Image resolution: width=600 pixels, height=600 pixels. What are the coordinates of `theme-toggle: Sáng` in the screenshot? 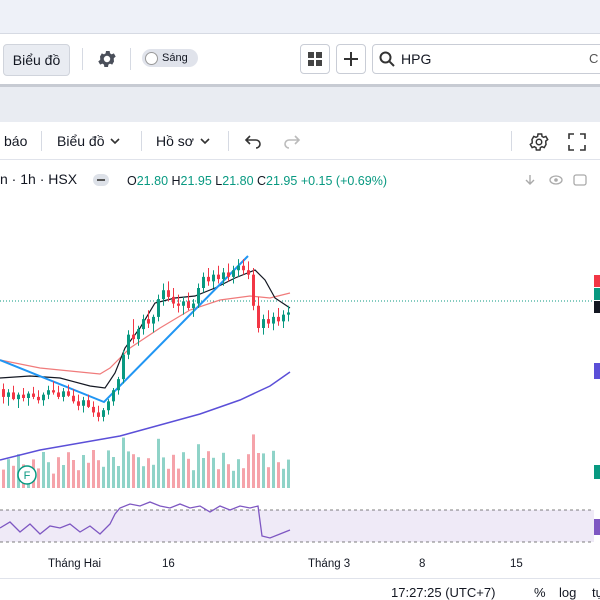 It's located at (170, 58).